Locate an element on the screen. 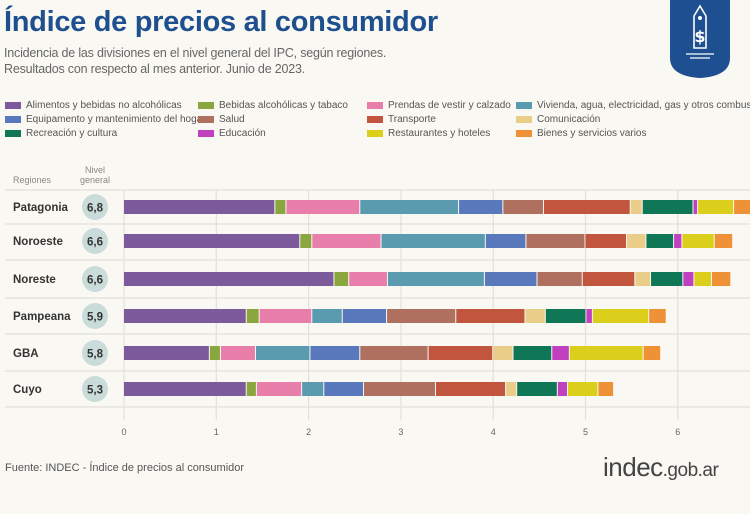 The height and width of the screenshot is (514, 750). legend-item: Equipamento y mantenimiento del hogar is located at coordinates (105, 119).